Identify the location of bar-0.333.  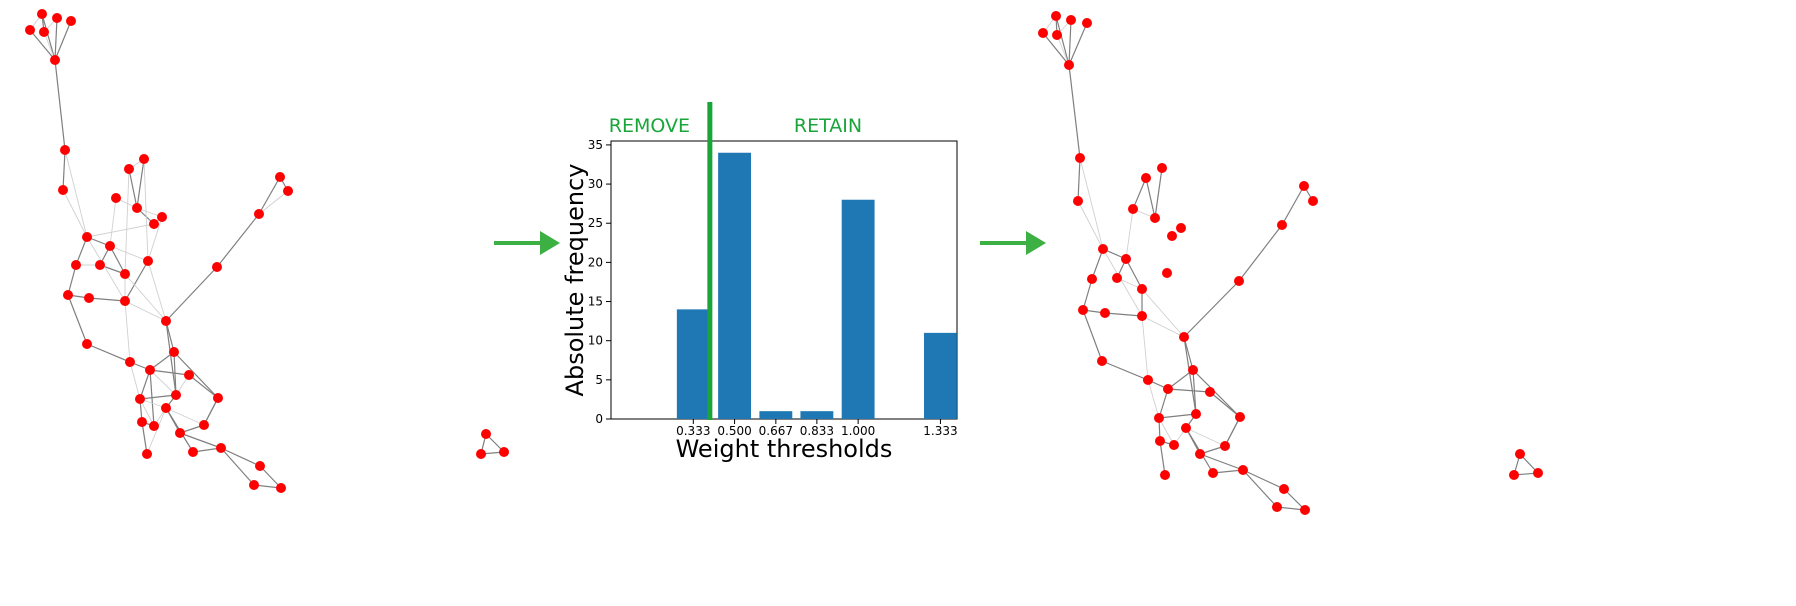
(693, 364).